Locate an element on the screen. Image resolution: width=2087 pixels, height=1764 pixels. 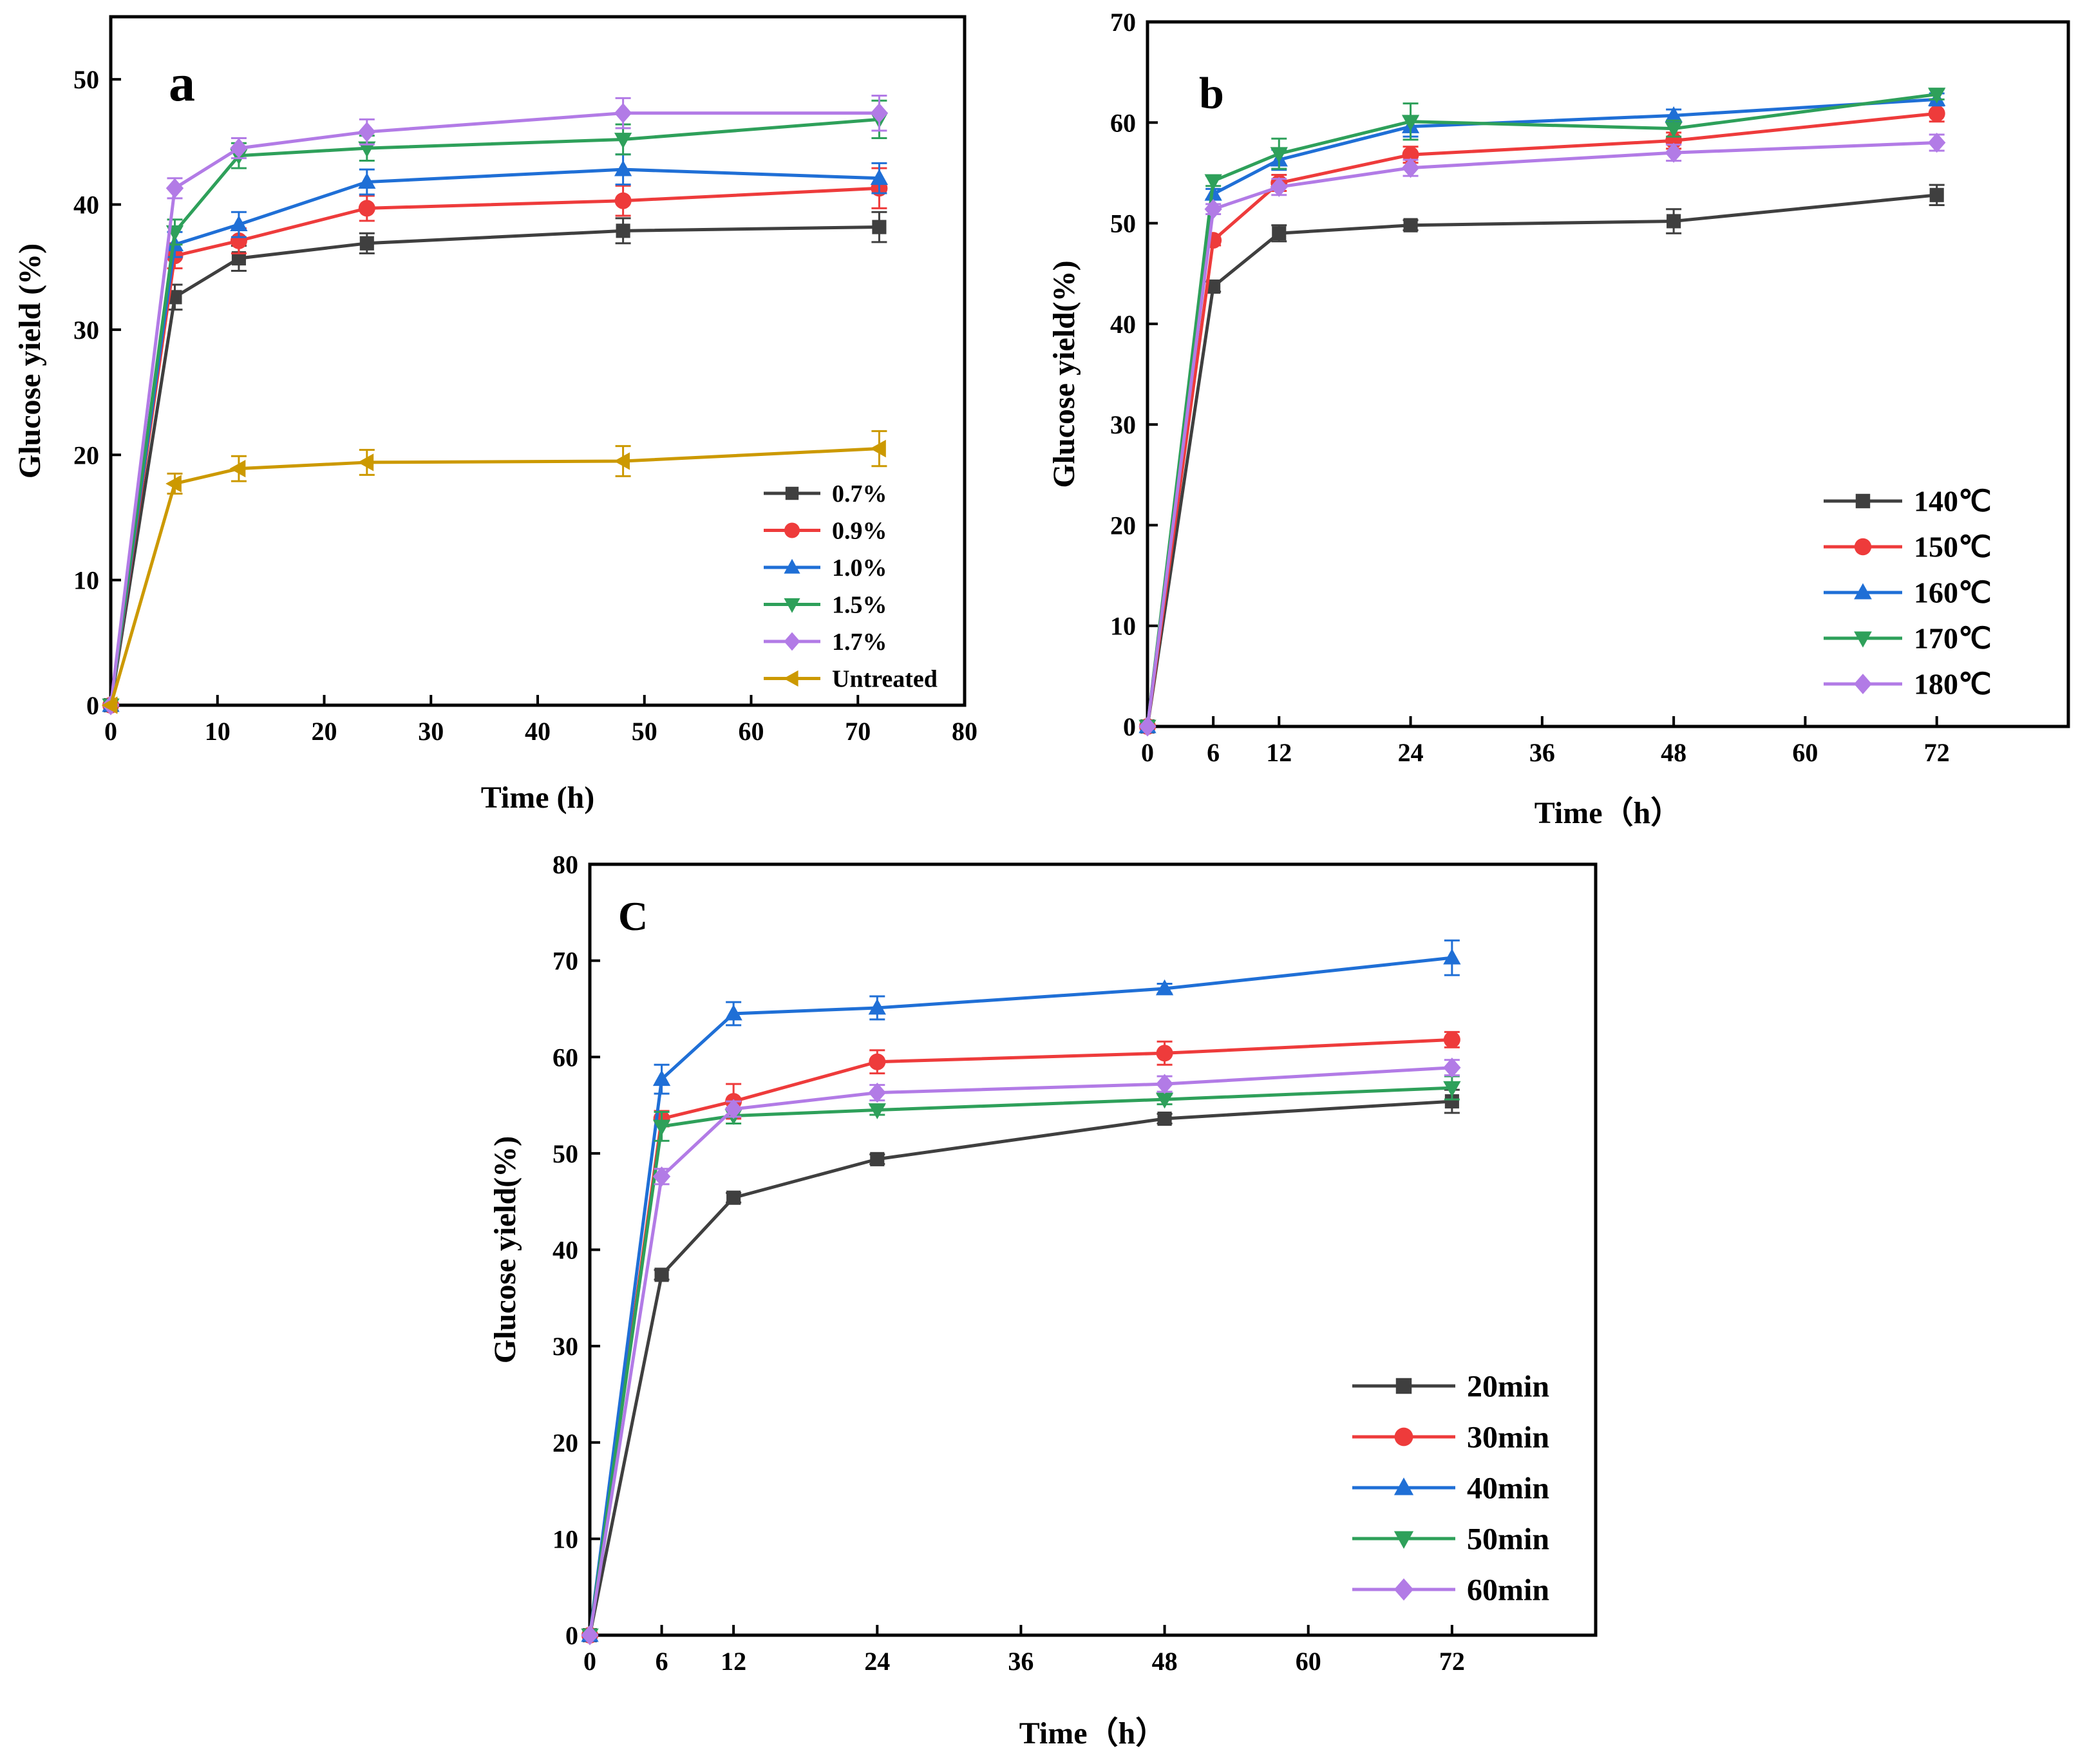
legend-label: 50min is located at coordinates (1508, 1539).